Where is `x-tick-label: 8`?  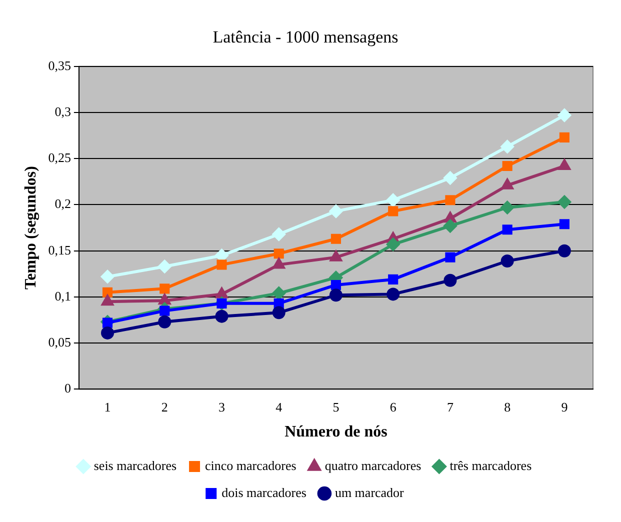 x-tick-label: 8 is located at coordinates (507, 406).